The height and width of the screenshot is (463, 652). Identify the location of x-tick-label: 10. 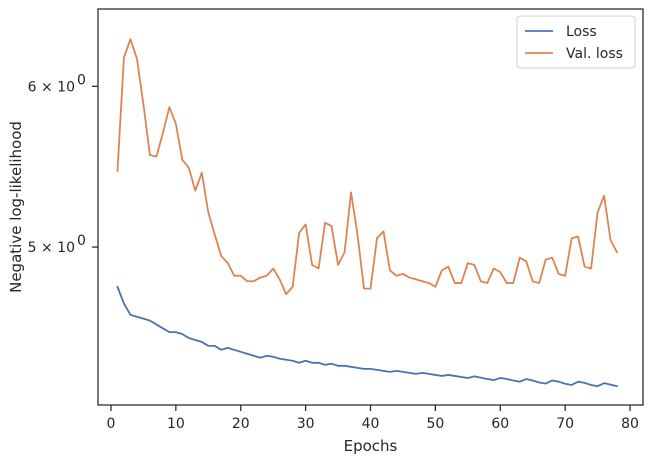
(176, 424).